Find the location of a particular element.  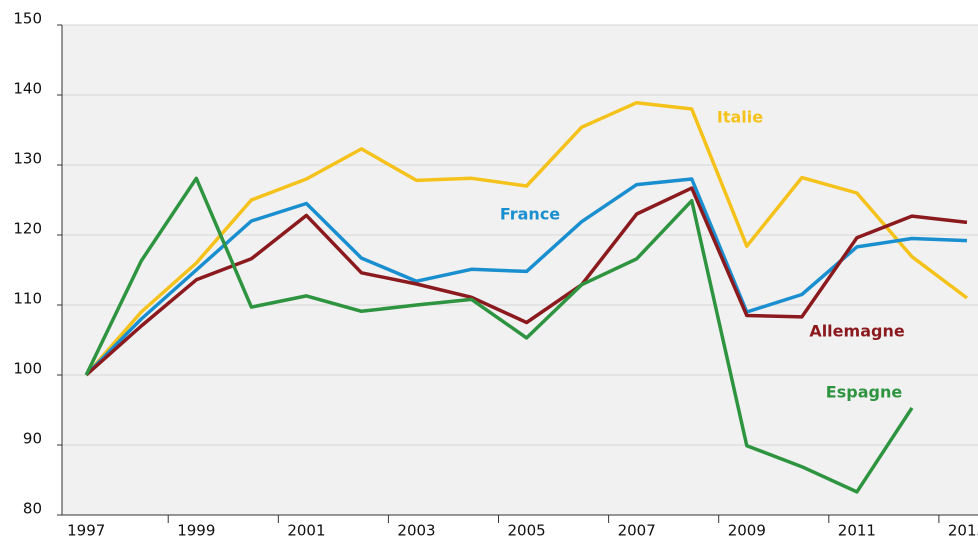

x-tick-label: 2009 is located at coordinates (747, 531).